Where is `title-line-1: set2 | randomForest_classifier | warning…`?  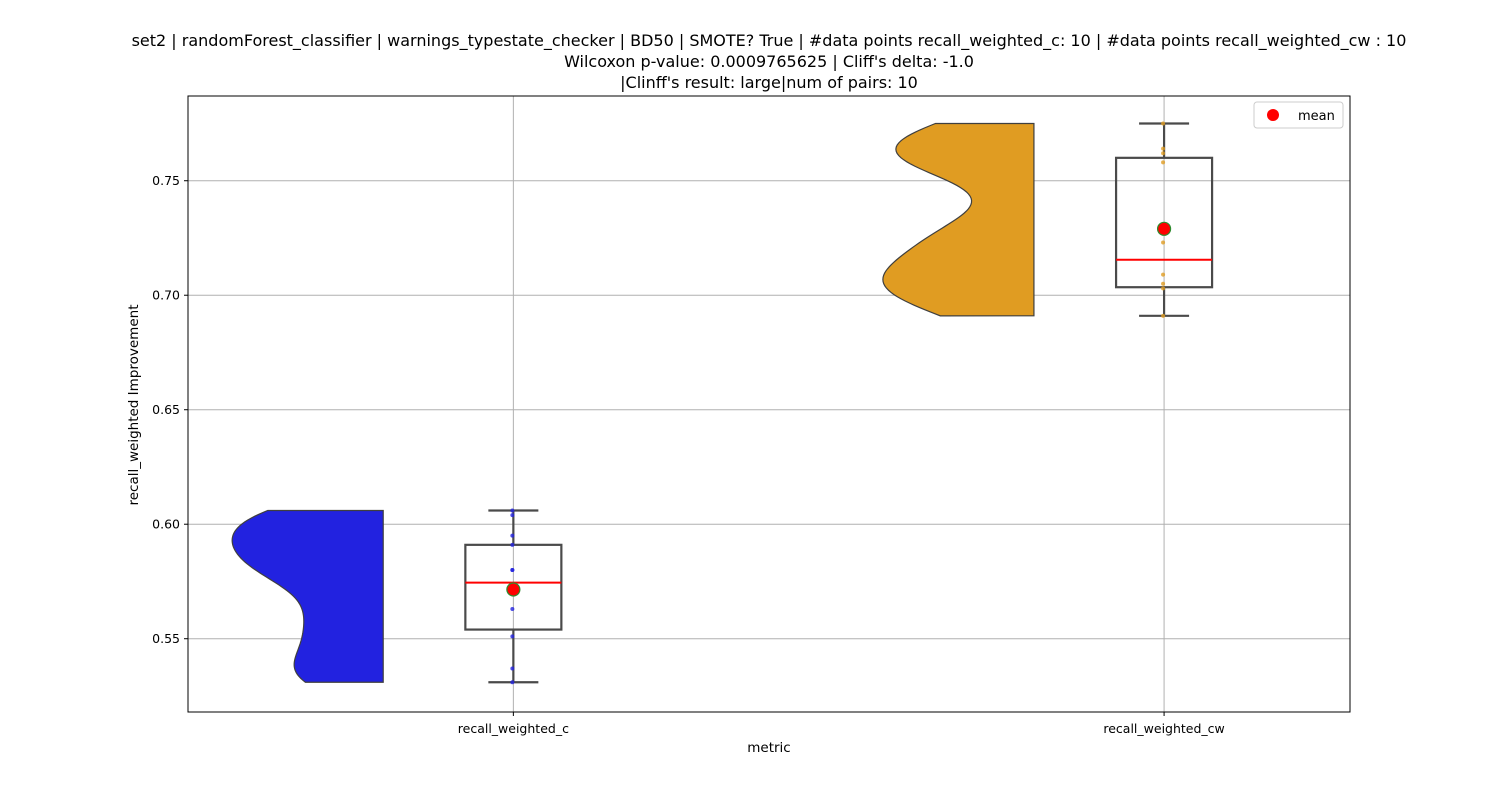 title-line-1: set2 | randomForest_classifier | warning… is located at coordinates (769, 41).